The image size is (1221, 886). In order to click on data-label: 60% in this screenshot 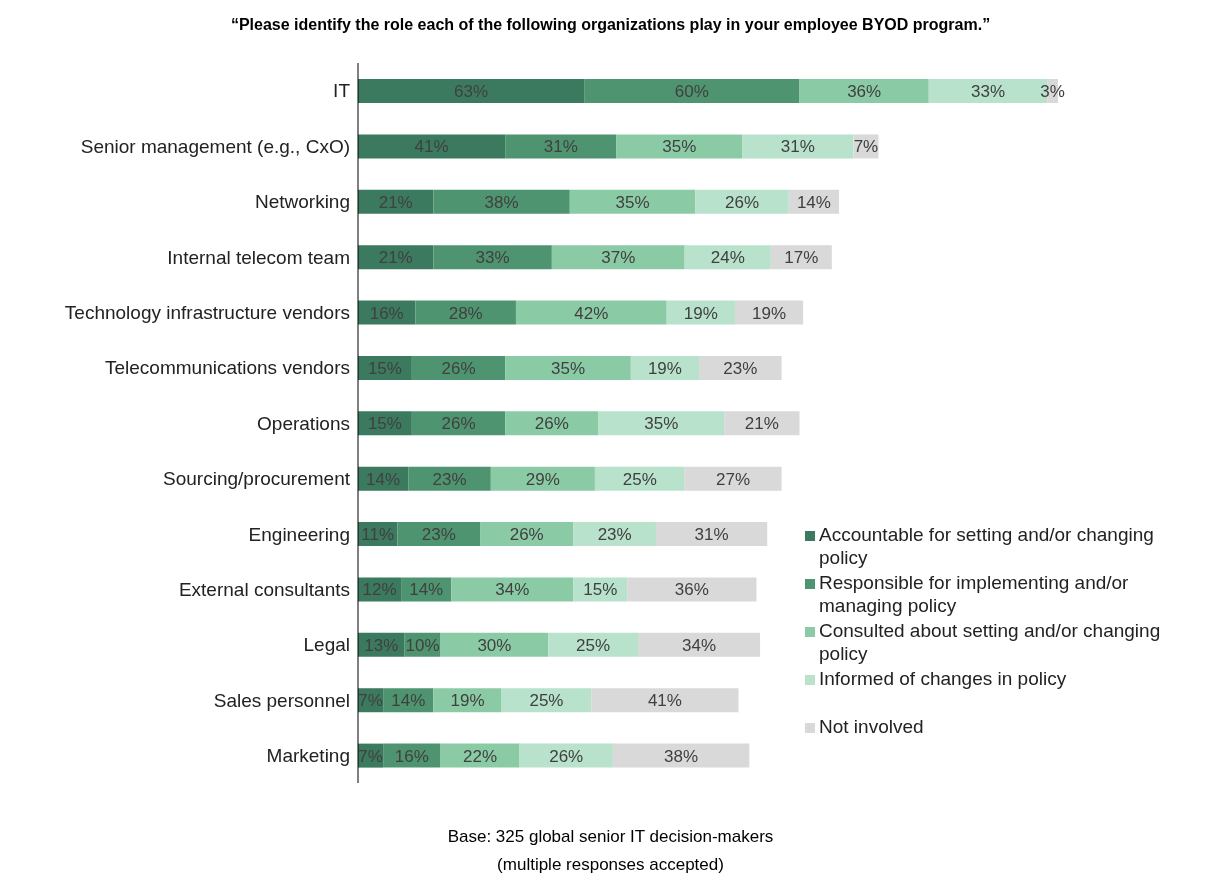, I will do `click(691, 92)`.